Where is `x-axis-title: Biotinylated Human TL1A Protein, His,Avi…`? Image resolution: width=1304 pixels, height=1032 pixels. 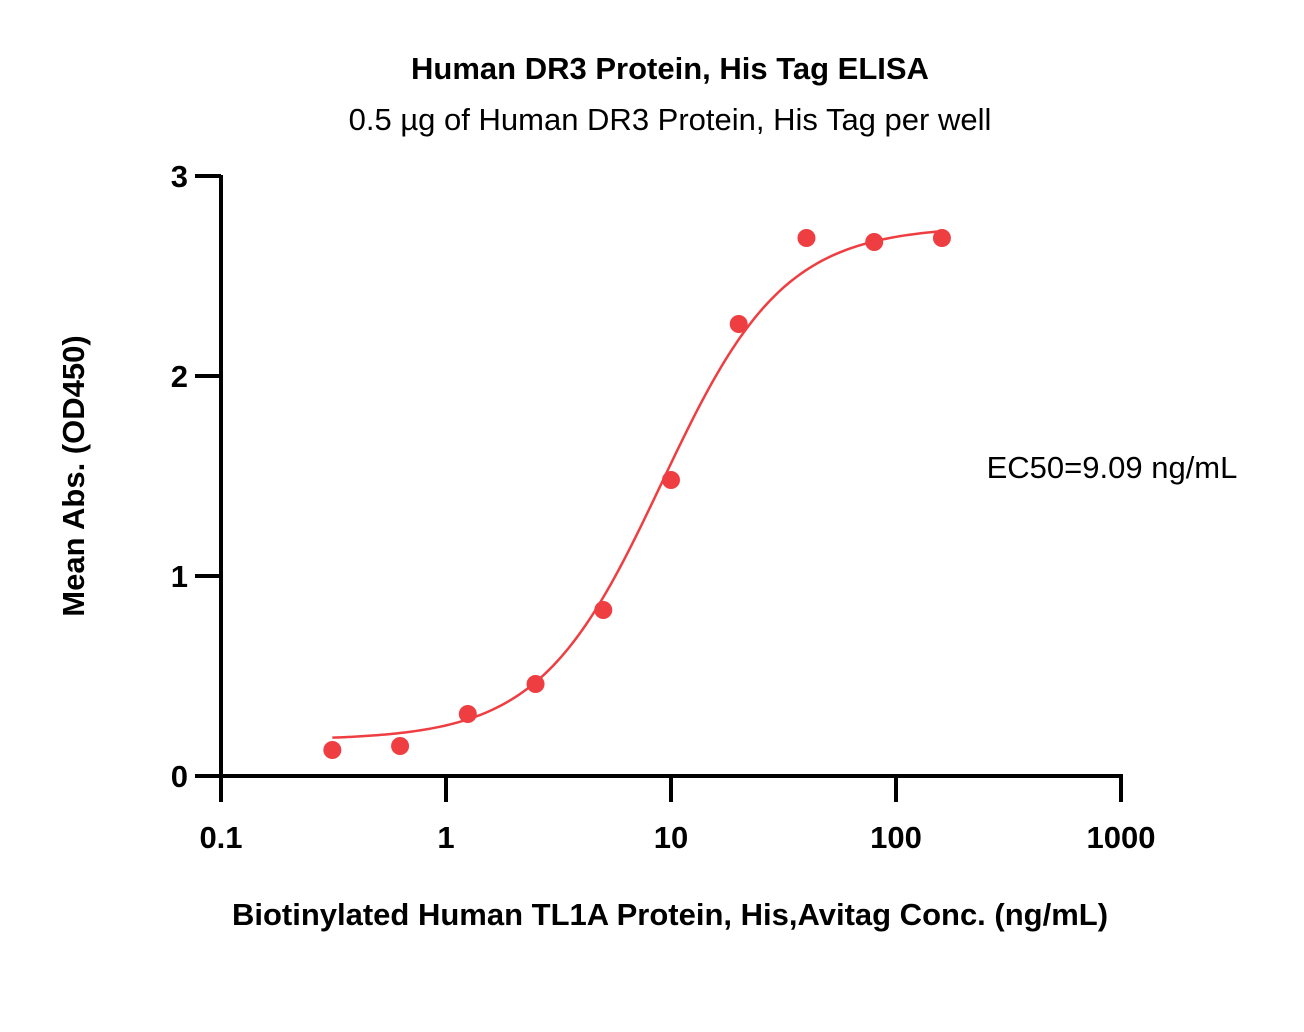
x-axis-title: Biotinylated Human TL1A Protein, His,Avi… is located at coordinates (670, 914).